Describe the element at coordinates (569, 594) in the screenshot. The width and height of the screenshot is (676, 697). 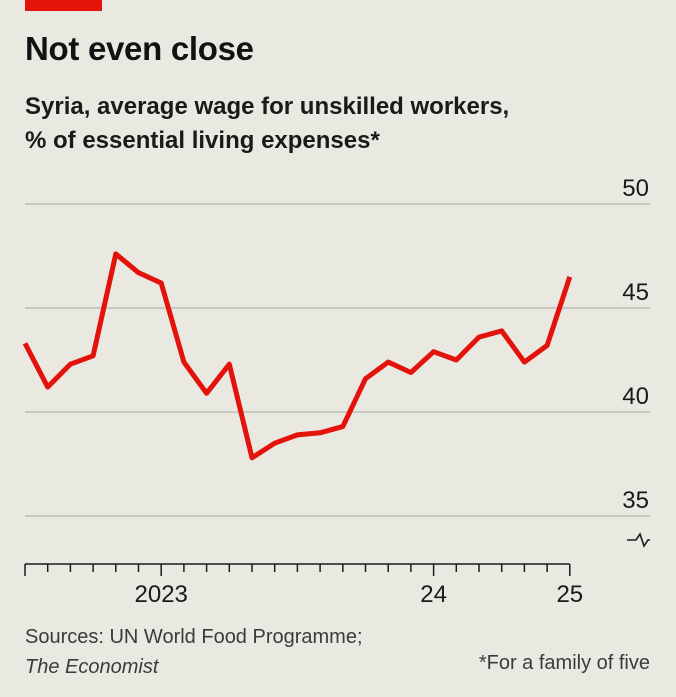
I see `x-tick-label-25: 25` at that location.